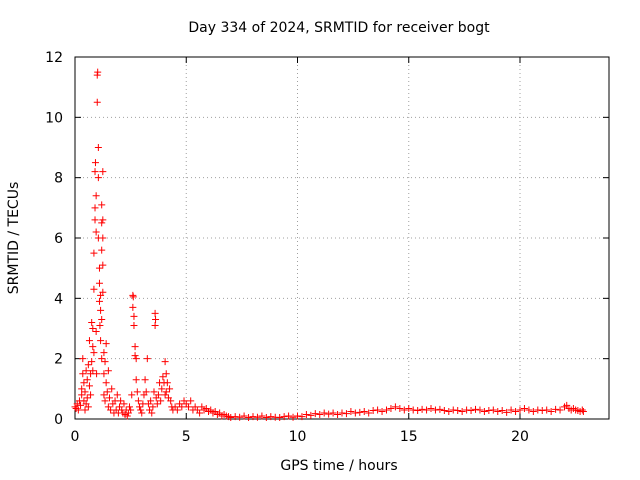 This screenshot has width=640, height=480. What do you see at coordinates (58, 239) in the screenshot?
I see `y-tick-label: 6` at bounding box center [58, 239].